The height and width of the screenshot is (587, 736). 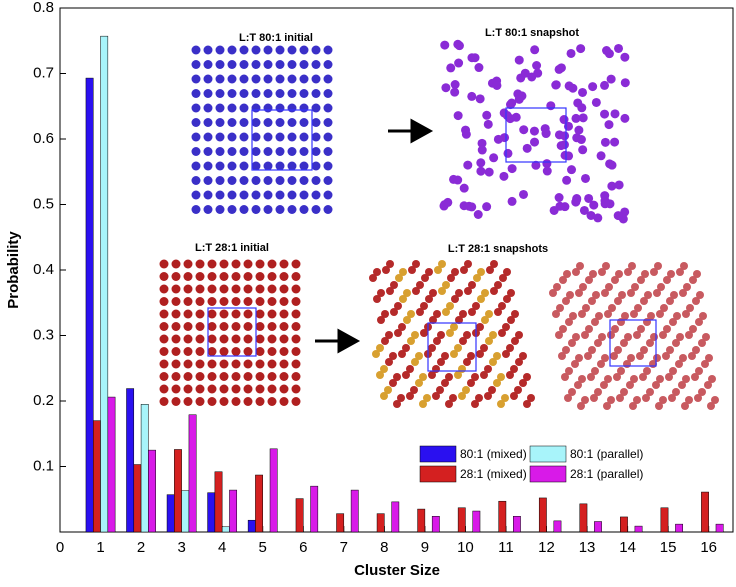 What do you see at coordinates (411, 131) in the screenshot?
I see `arrow` at bounding box center [411, 131].